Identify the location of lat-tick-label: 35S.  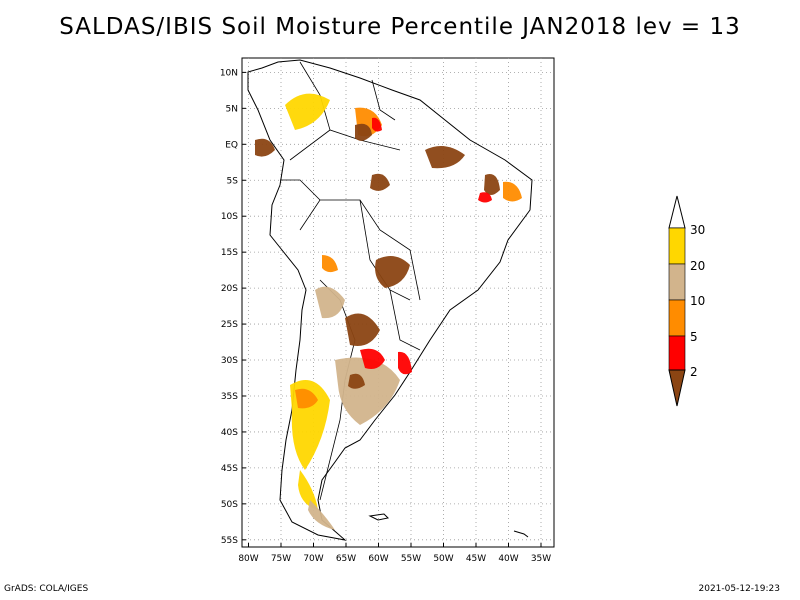
(229, 397).